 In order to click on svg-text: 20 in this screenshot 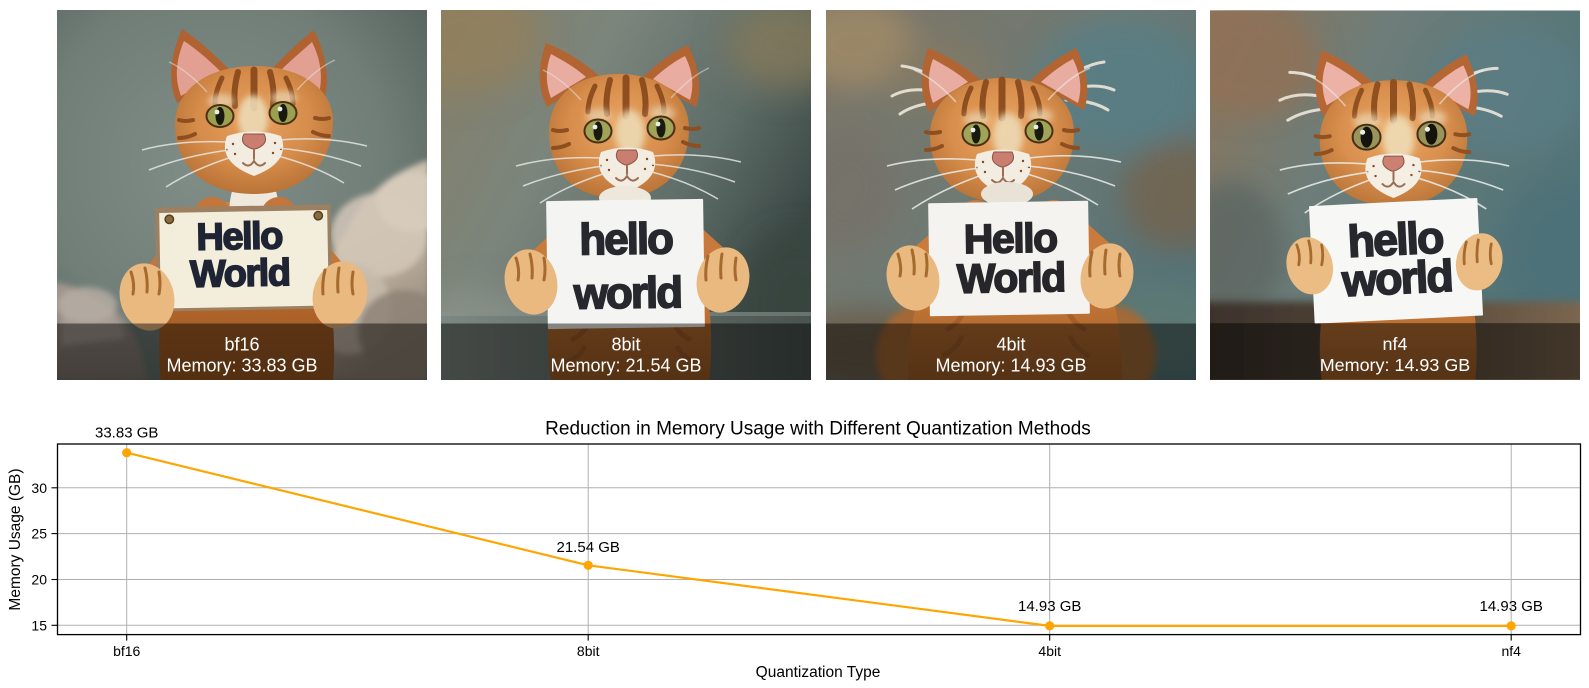, I will do `click(39, 580)`.